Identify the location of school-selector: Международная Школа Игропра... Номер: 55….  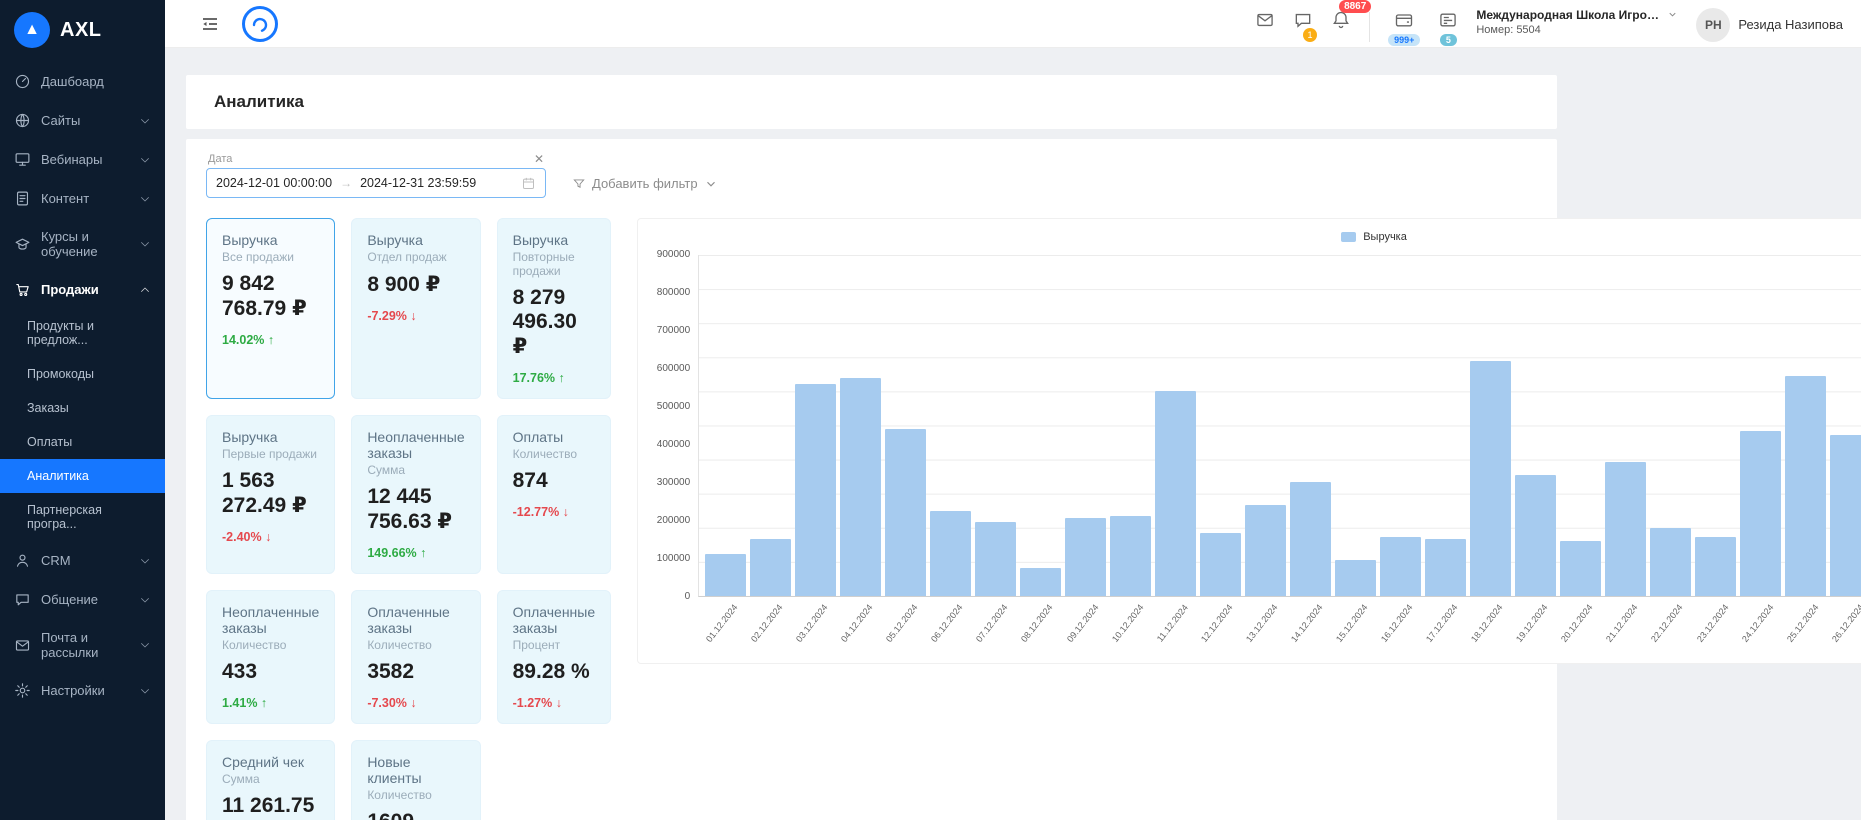
(1577, 22).